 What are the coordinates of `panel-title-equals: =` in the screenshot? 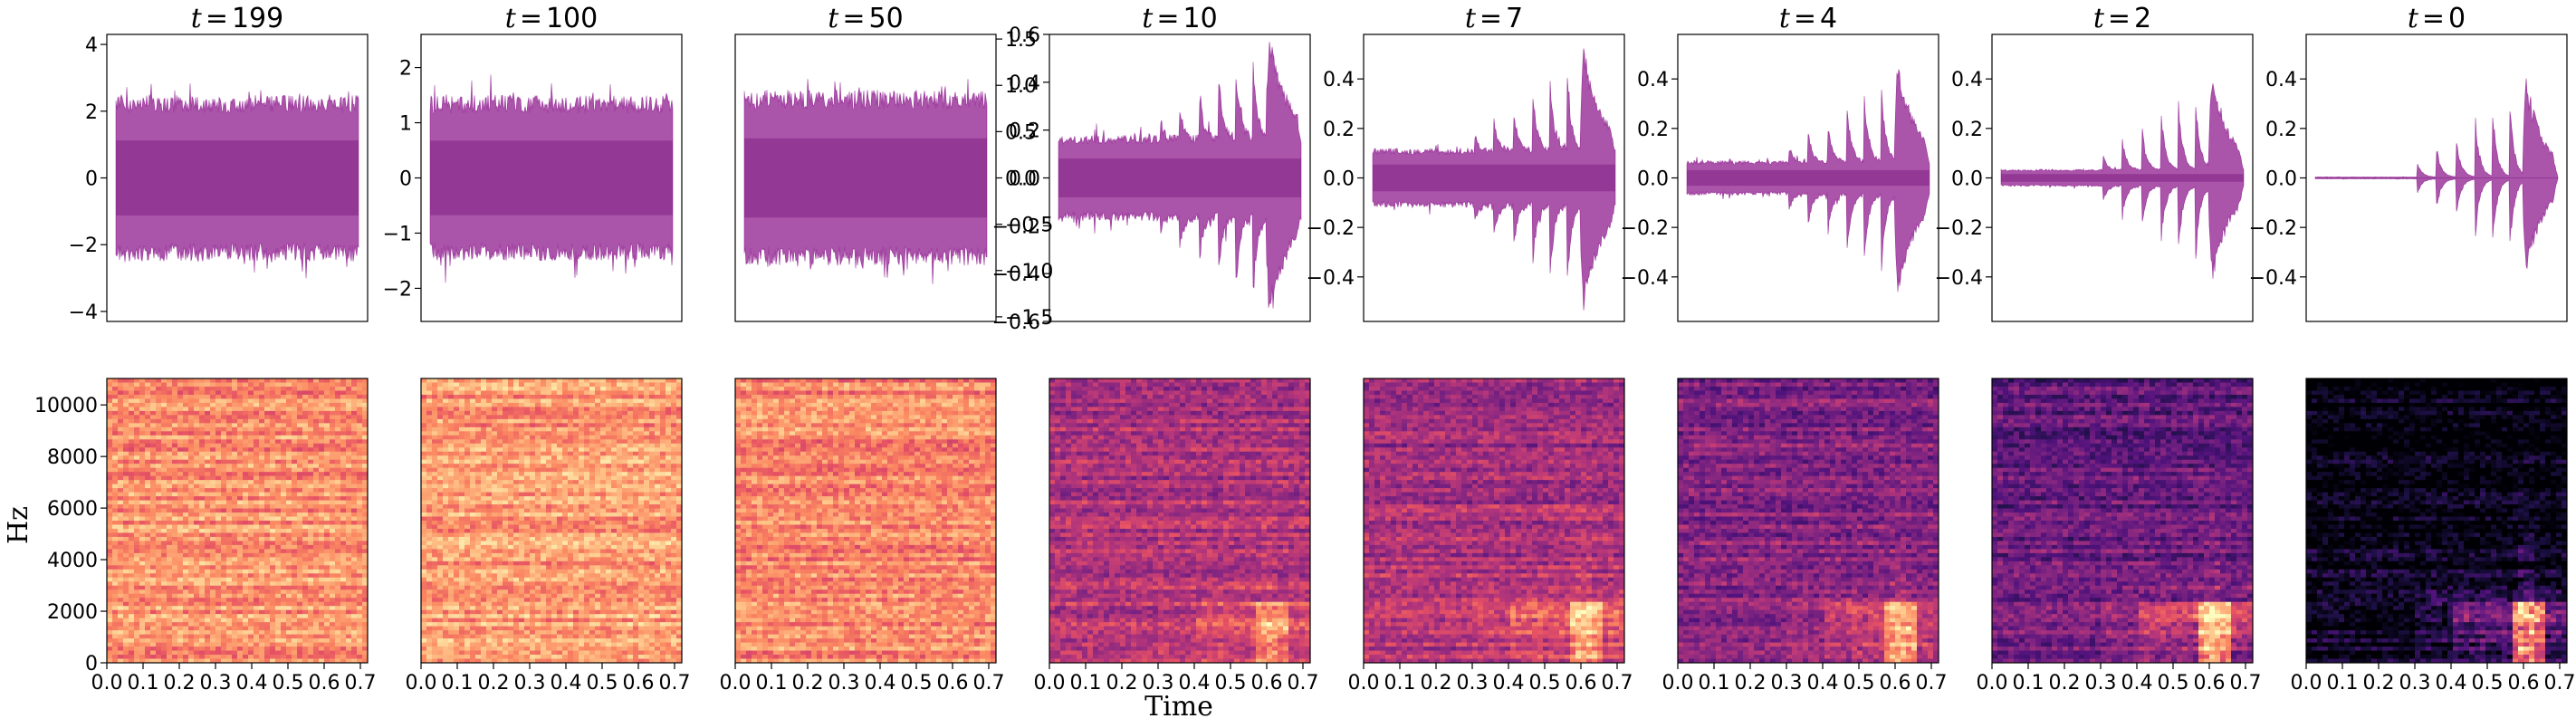 It's located at (217, 18).